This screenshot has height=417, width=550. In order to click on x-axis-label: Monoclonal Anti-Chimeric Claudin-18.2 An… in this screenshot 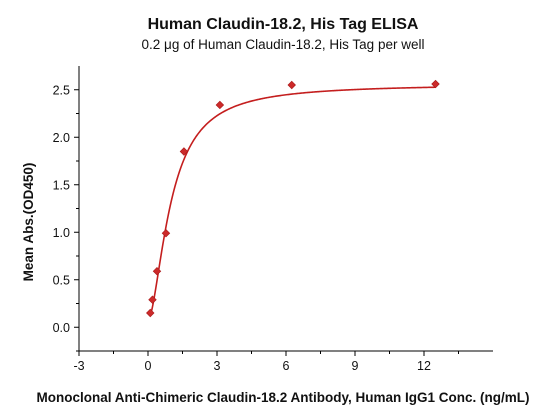, I will do `click(282, 397)`.